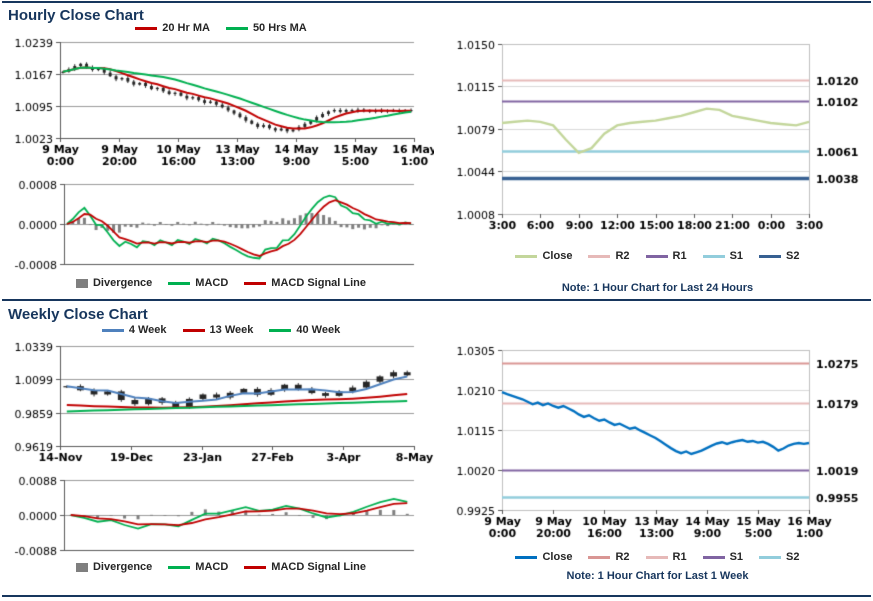  What do you see at coordinates (436, 300) in the screenshot?
I see `mid-divider` at bounding box center [436, 300].